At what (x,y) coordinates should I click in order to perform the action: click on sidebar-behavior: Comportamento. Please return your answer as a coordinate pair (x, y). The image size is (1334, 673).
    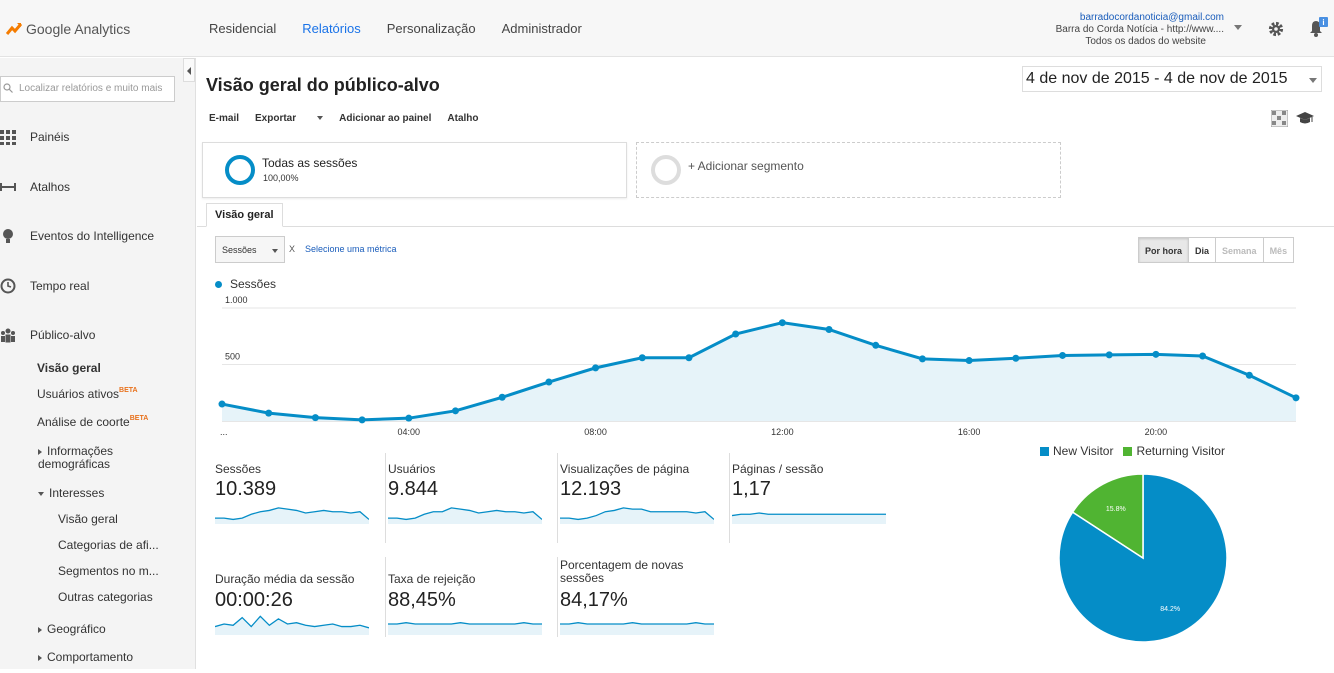
    Looking at the image, I should click on (85, 657).